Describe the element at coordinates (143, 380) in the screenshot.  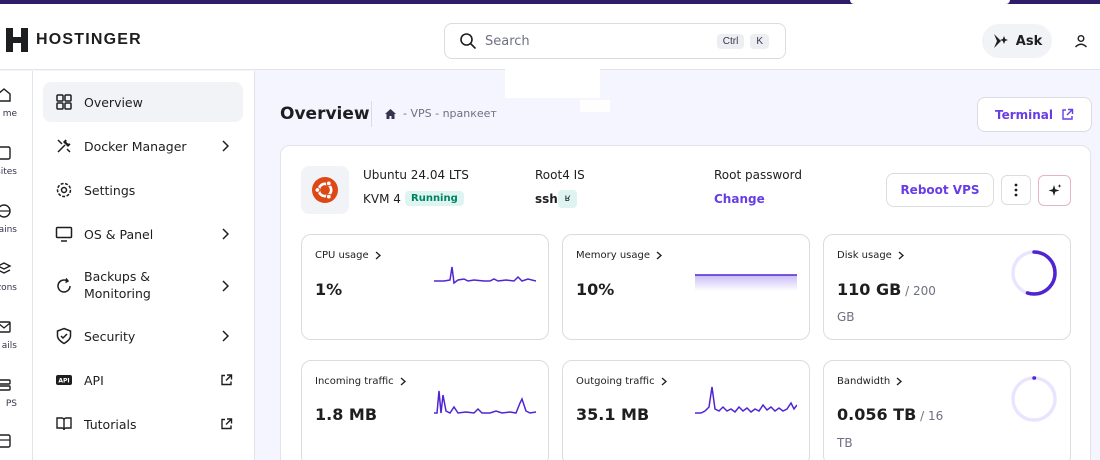
I see `sidebar-item-api: API API` at that location.